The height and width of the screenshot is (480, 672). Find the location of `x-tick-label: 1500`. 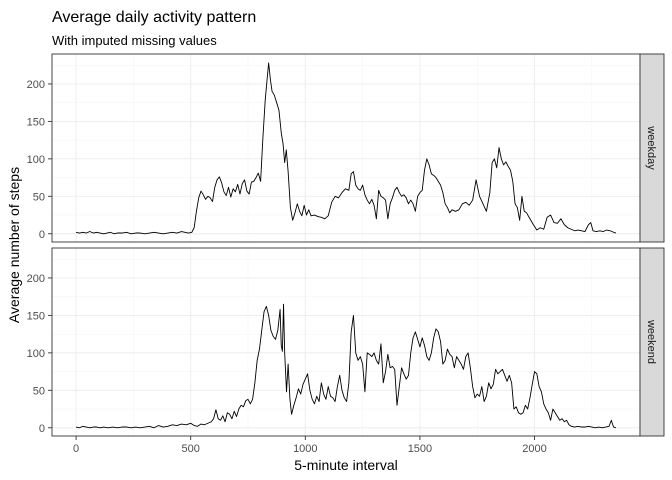

x-tick-label: 1500 is located at coordinates (420, 449).